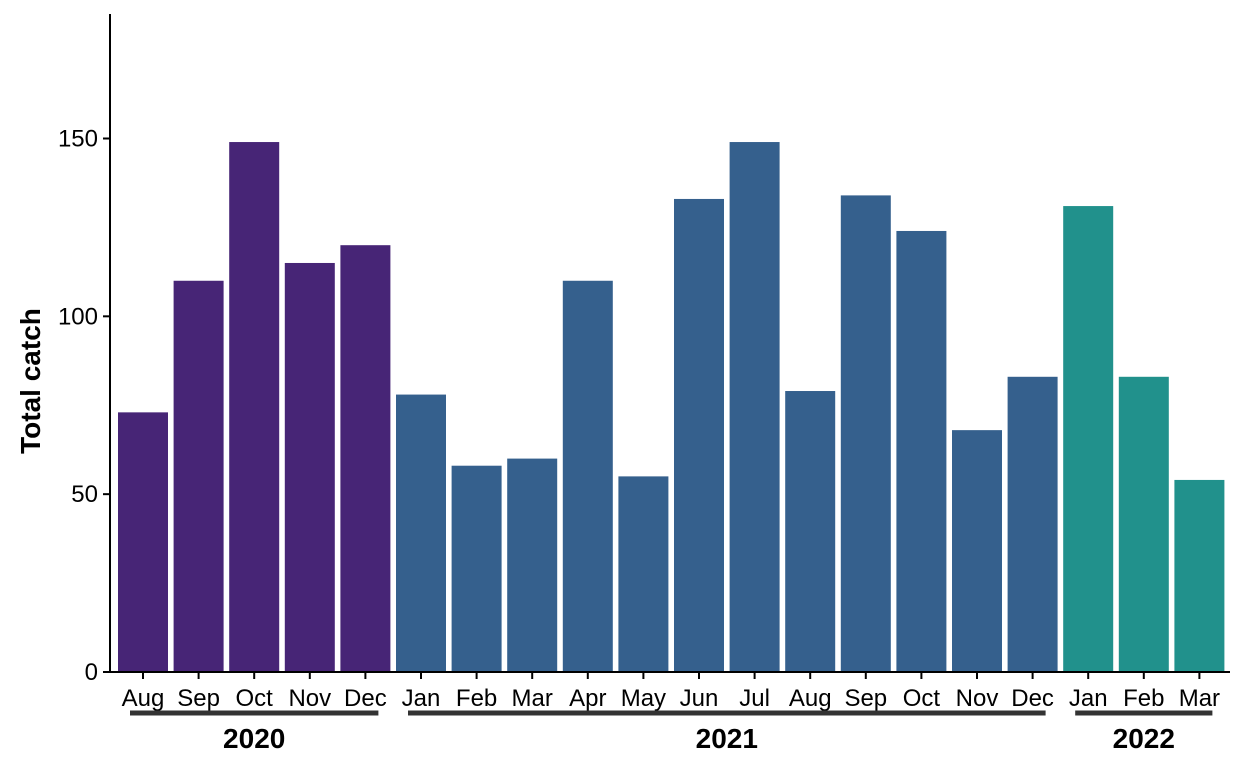 This screenshot has width=1248, height=768. What do you see at coordinates (643, 698) in the screenshot?
I see `x-tick-label: May` at bounding box center [643, 698].